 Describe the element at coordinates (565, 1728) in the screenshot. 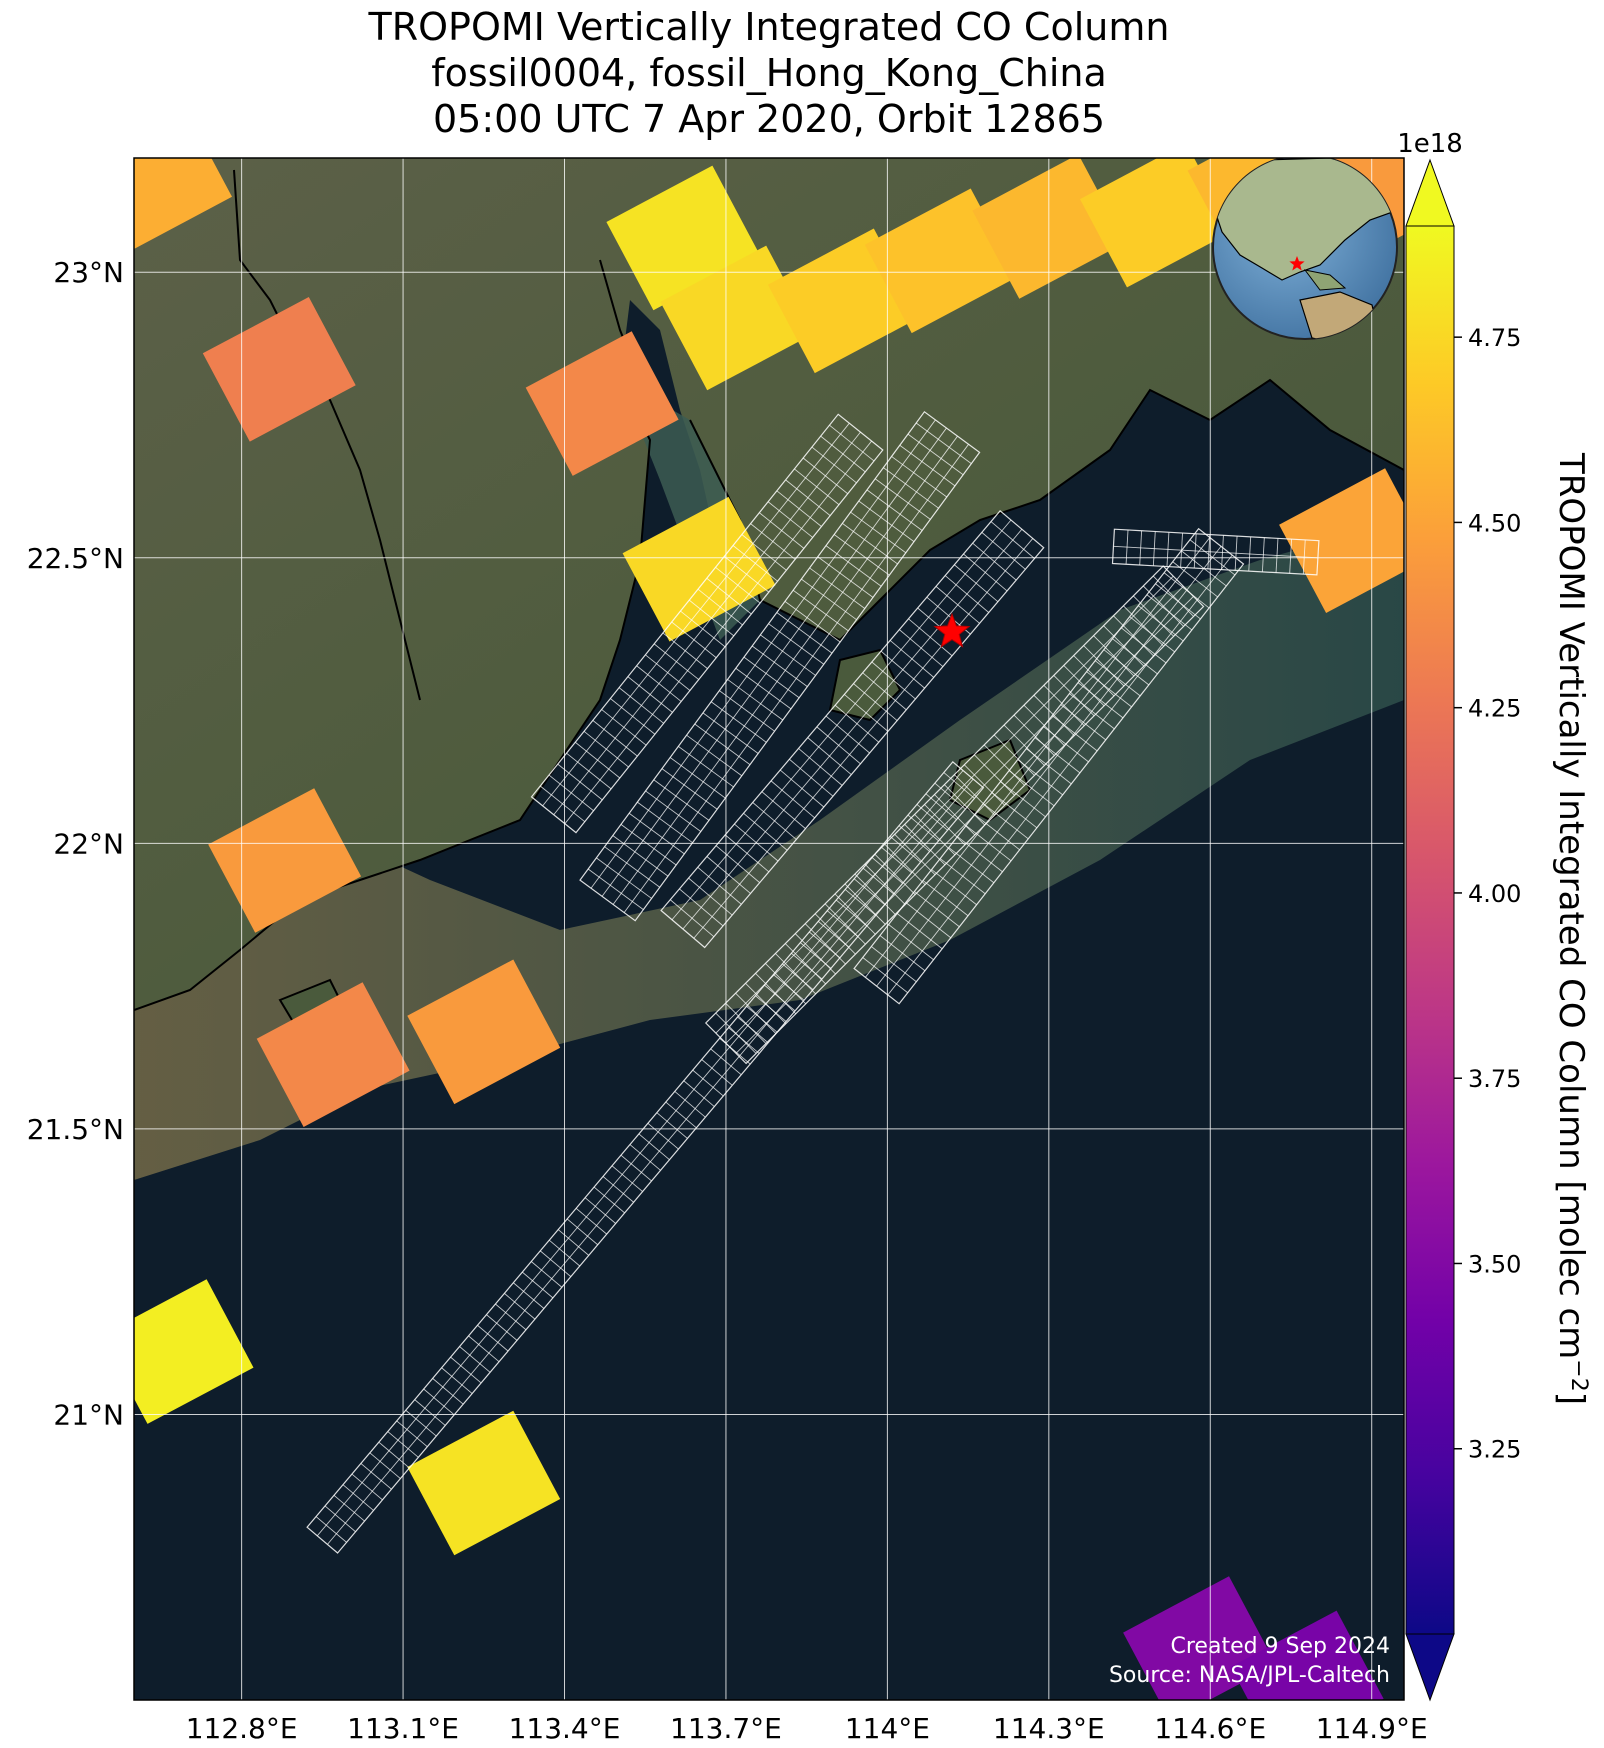

I see `longitude-tick-label: 113.4°E` at that location.